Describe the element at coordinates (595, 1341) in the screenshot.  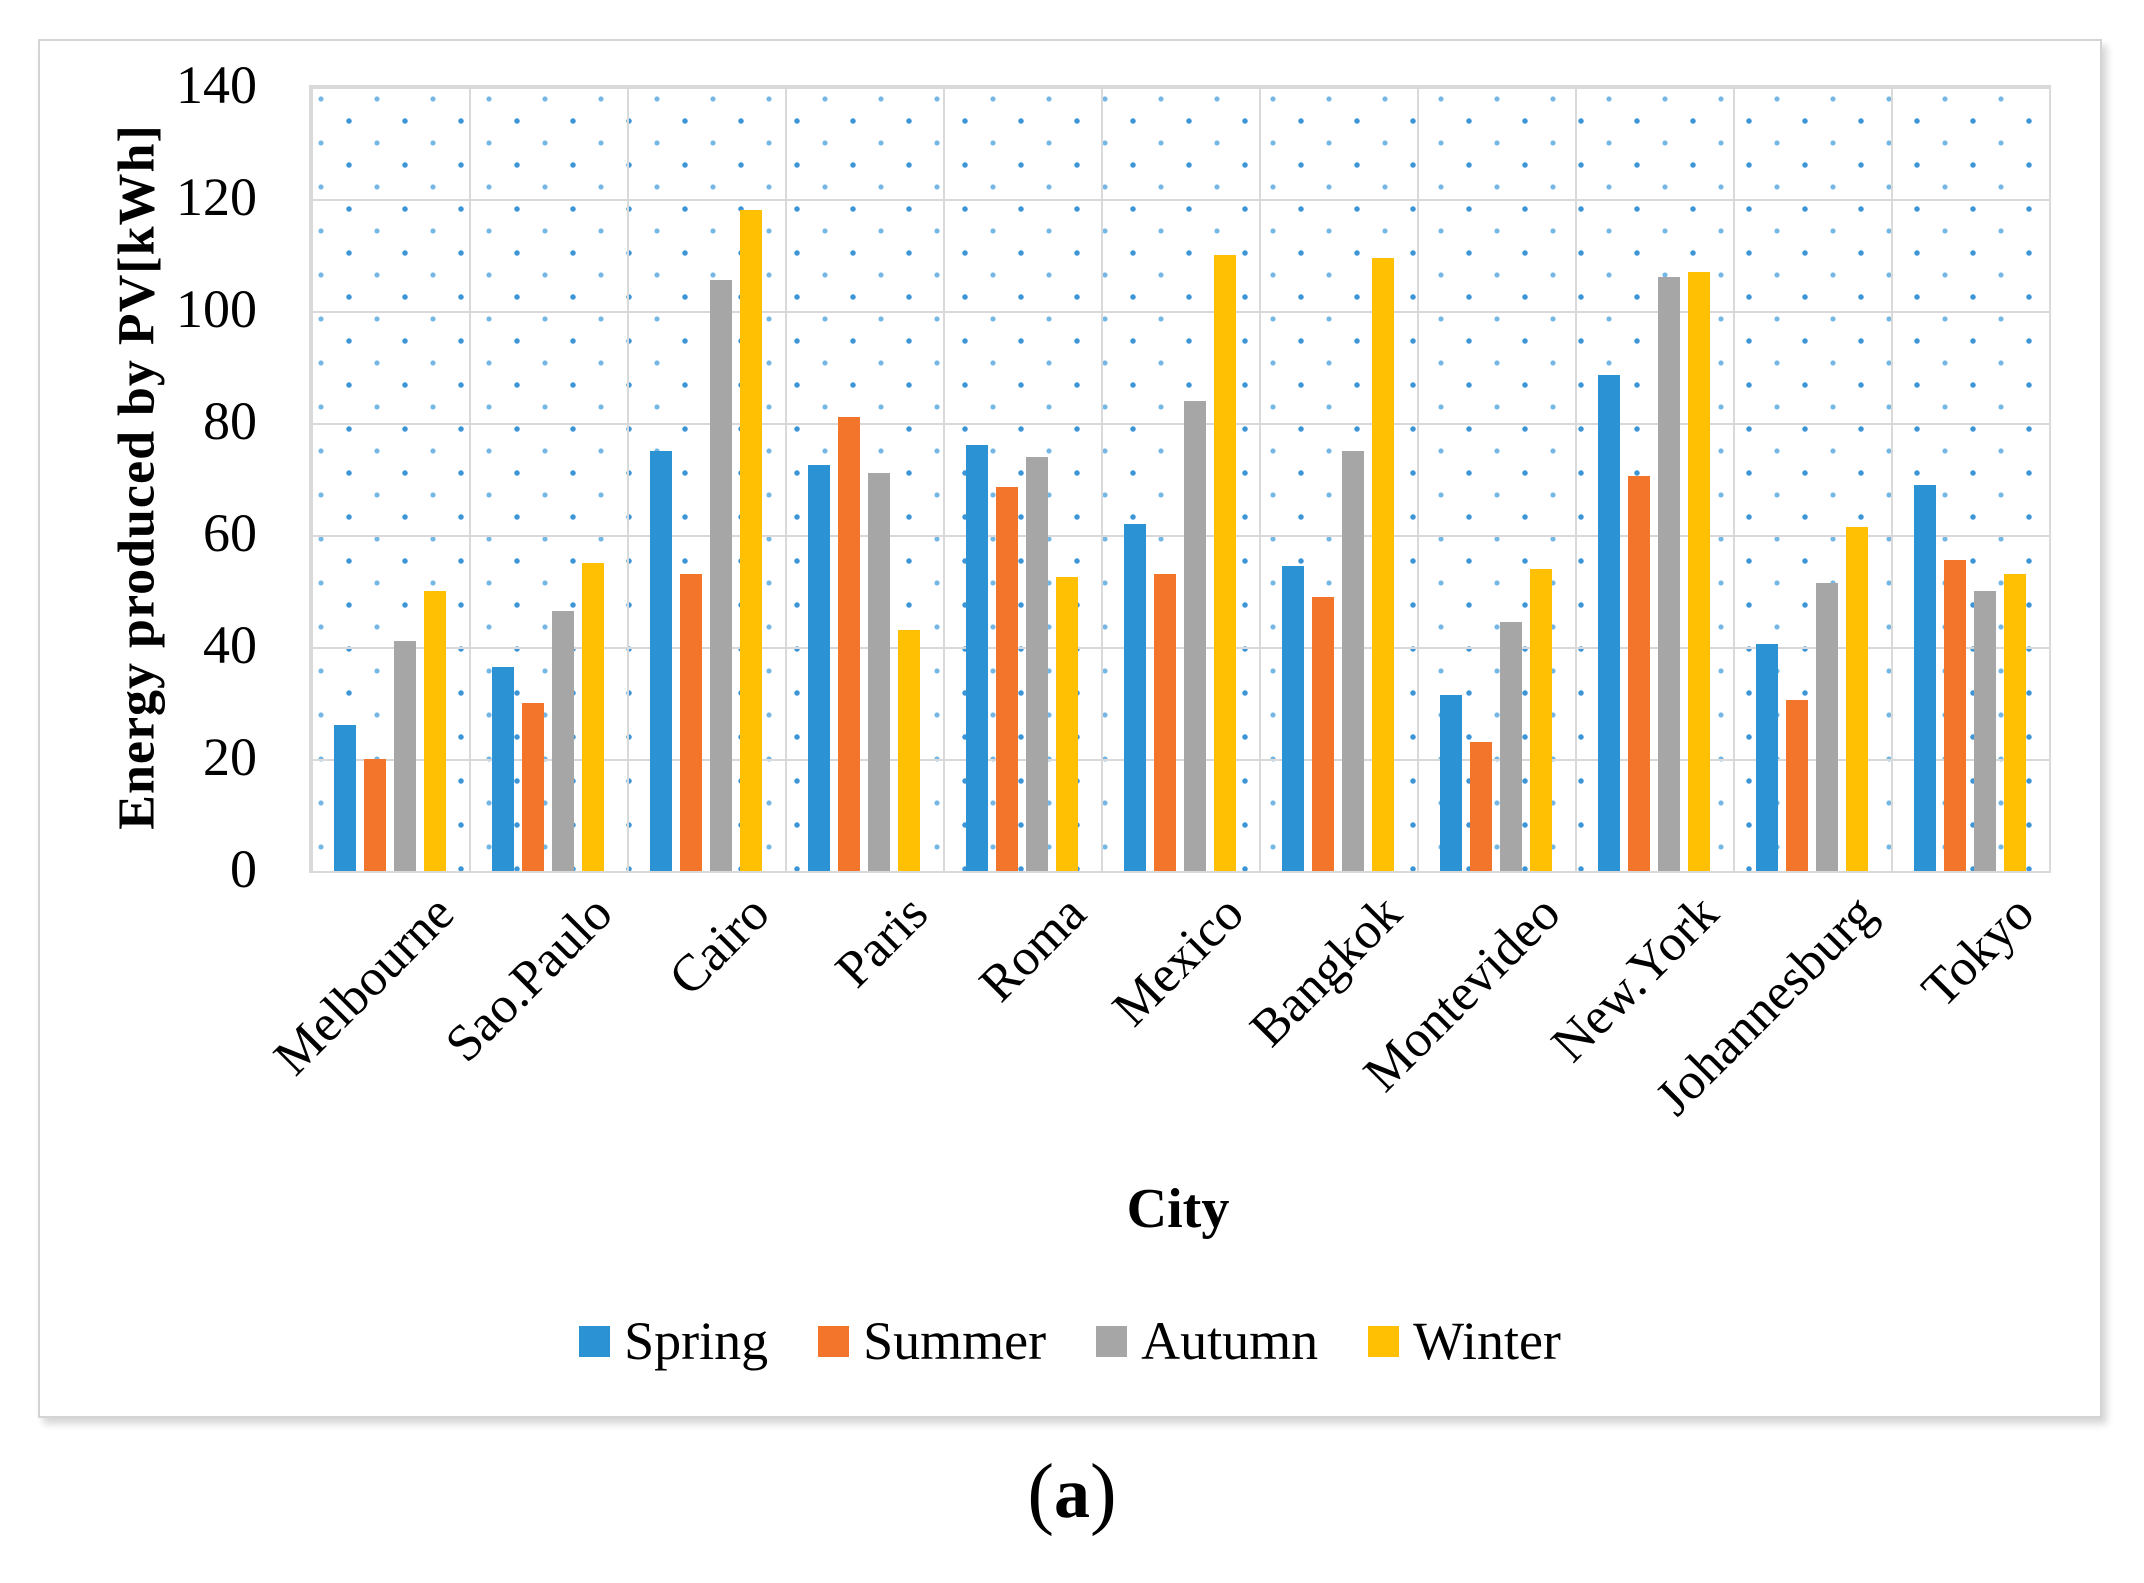
I see `legend-swatch-spring` at that location.